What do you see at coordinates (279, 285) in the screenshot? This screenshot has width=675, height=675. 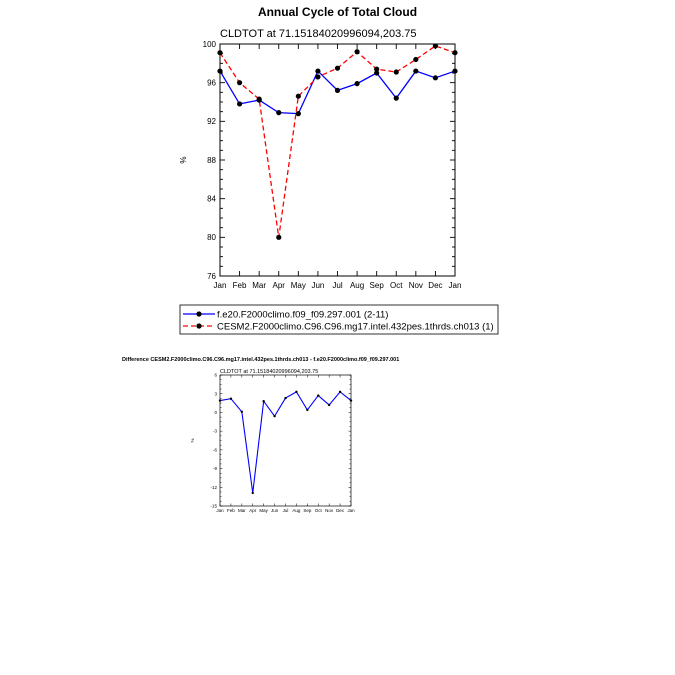 I see `chart0-xtick-label: Apr` at bounding box center [279, 285].